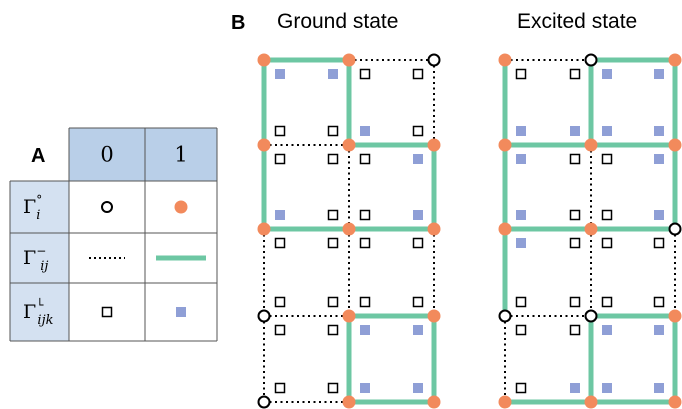 The image size is (682, 409). Describe the element at coordinates (181, 312) in the screenshot. I see `blue-square-icon` at that location.